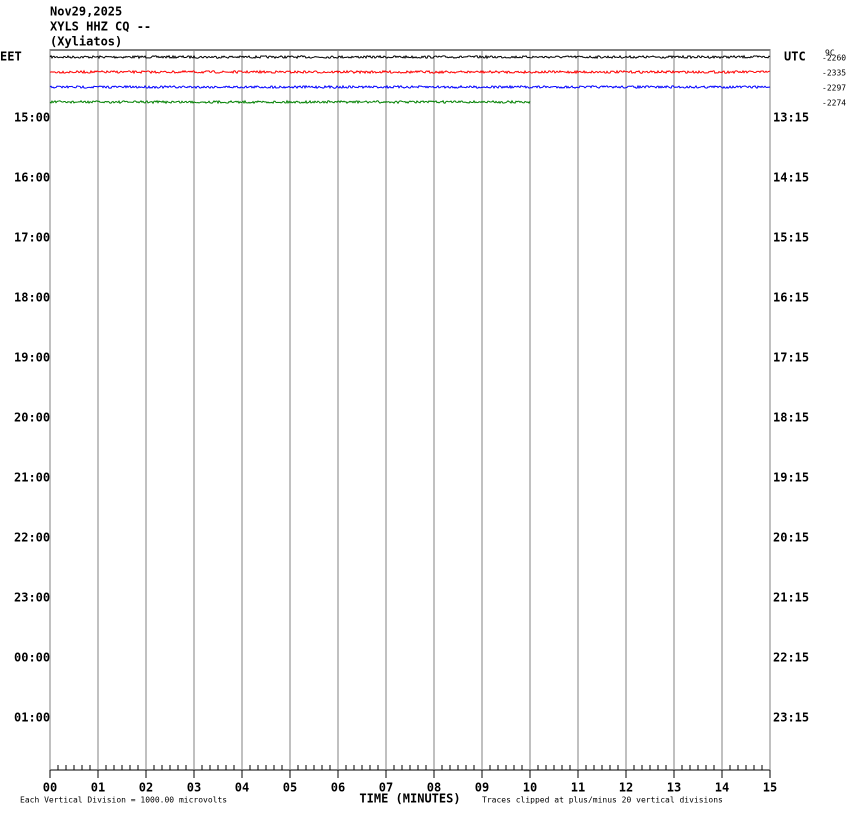 The image size is (850, 814). I want to click on x-tick-label: 12, so click(626, 788).